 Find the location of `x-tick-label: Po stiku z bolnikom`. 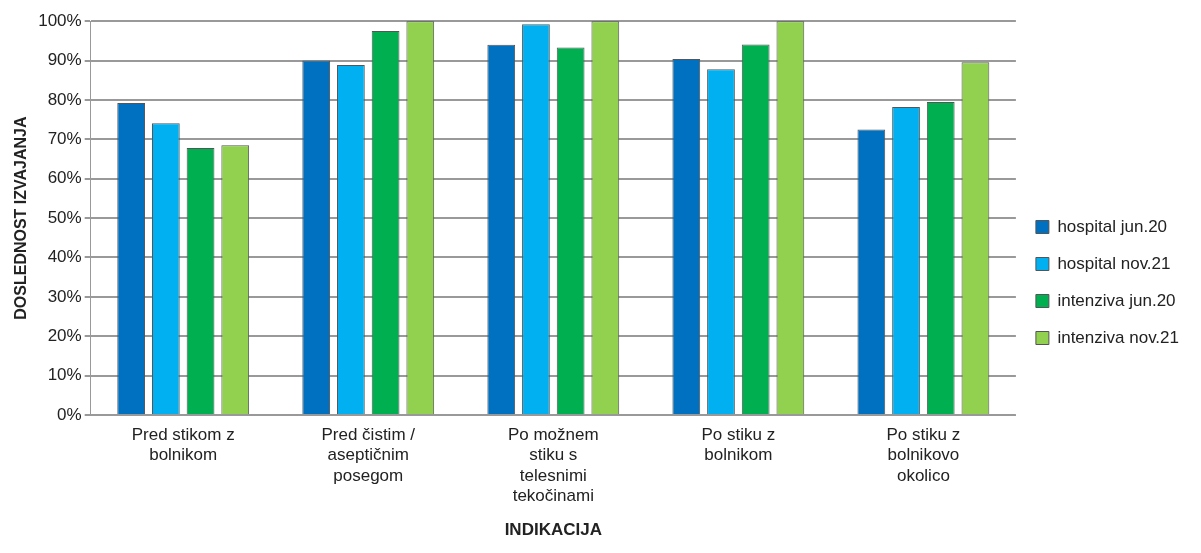

x-tick-label: Po stiku z bolnikom is located at coordinates (738, 444).